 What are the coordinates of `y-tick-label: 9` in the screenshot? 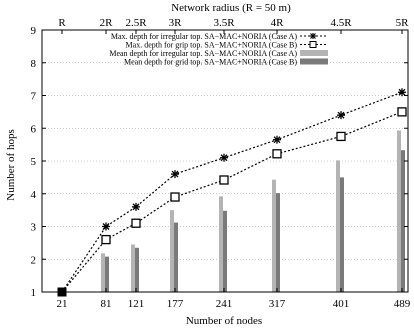 It's located at (34, 31).